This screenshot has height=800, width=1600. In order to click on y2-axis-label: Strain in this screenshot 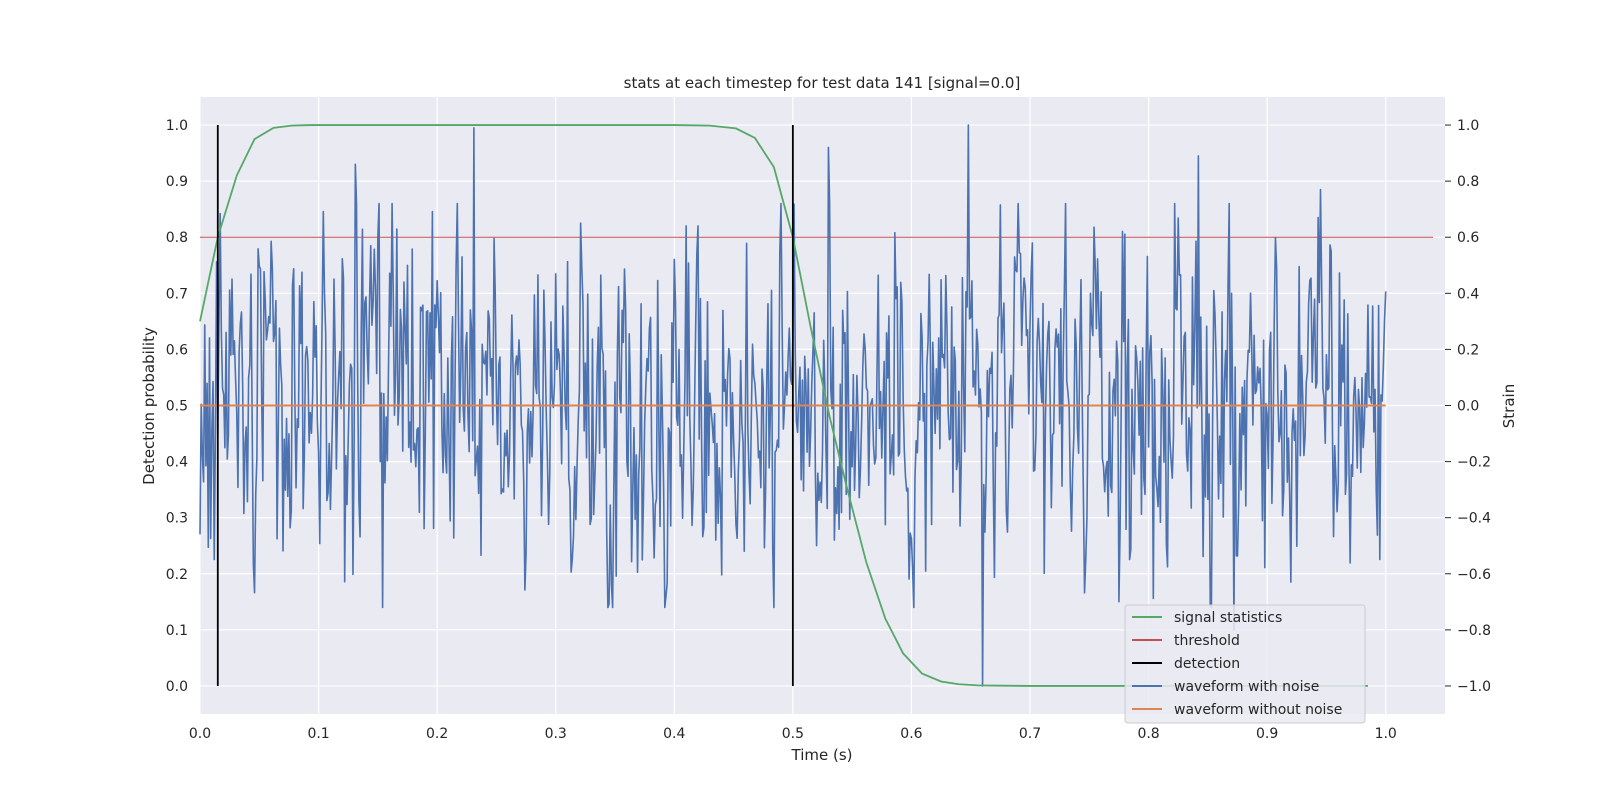, I will do `click(1509, 406)`.